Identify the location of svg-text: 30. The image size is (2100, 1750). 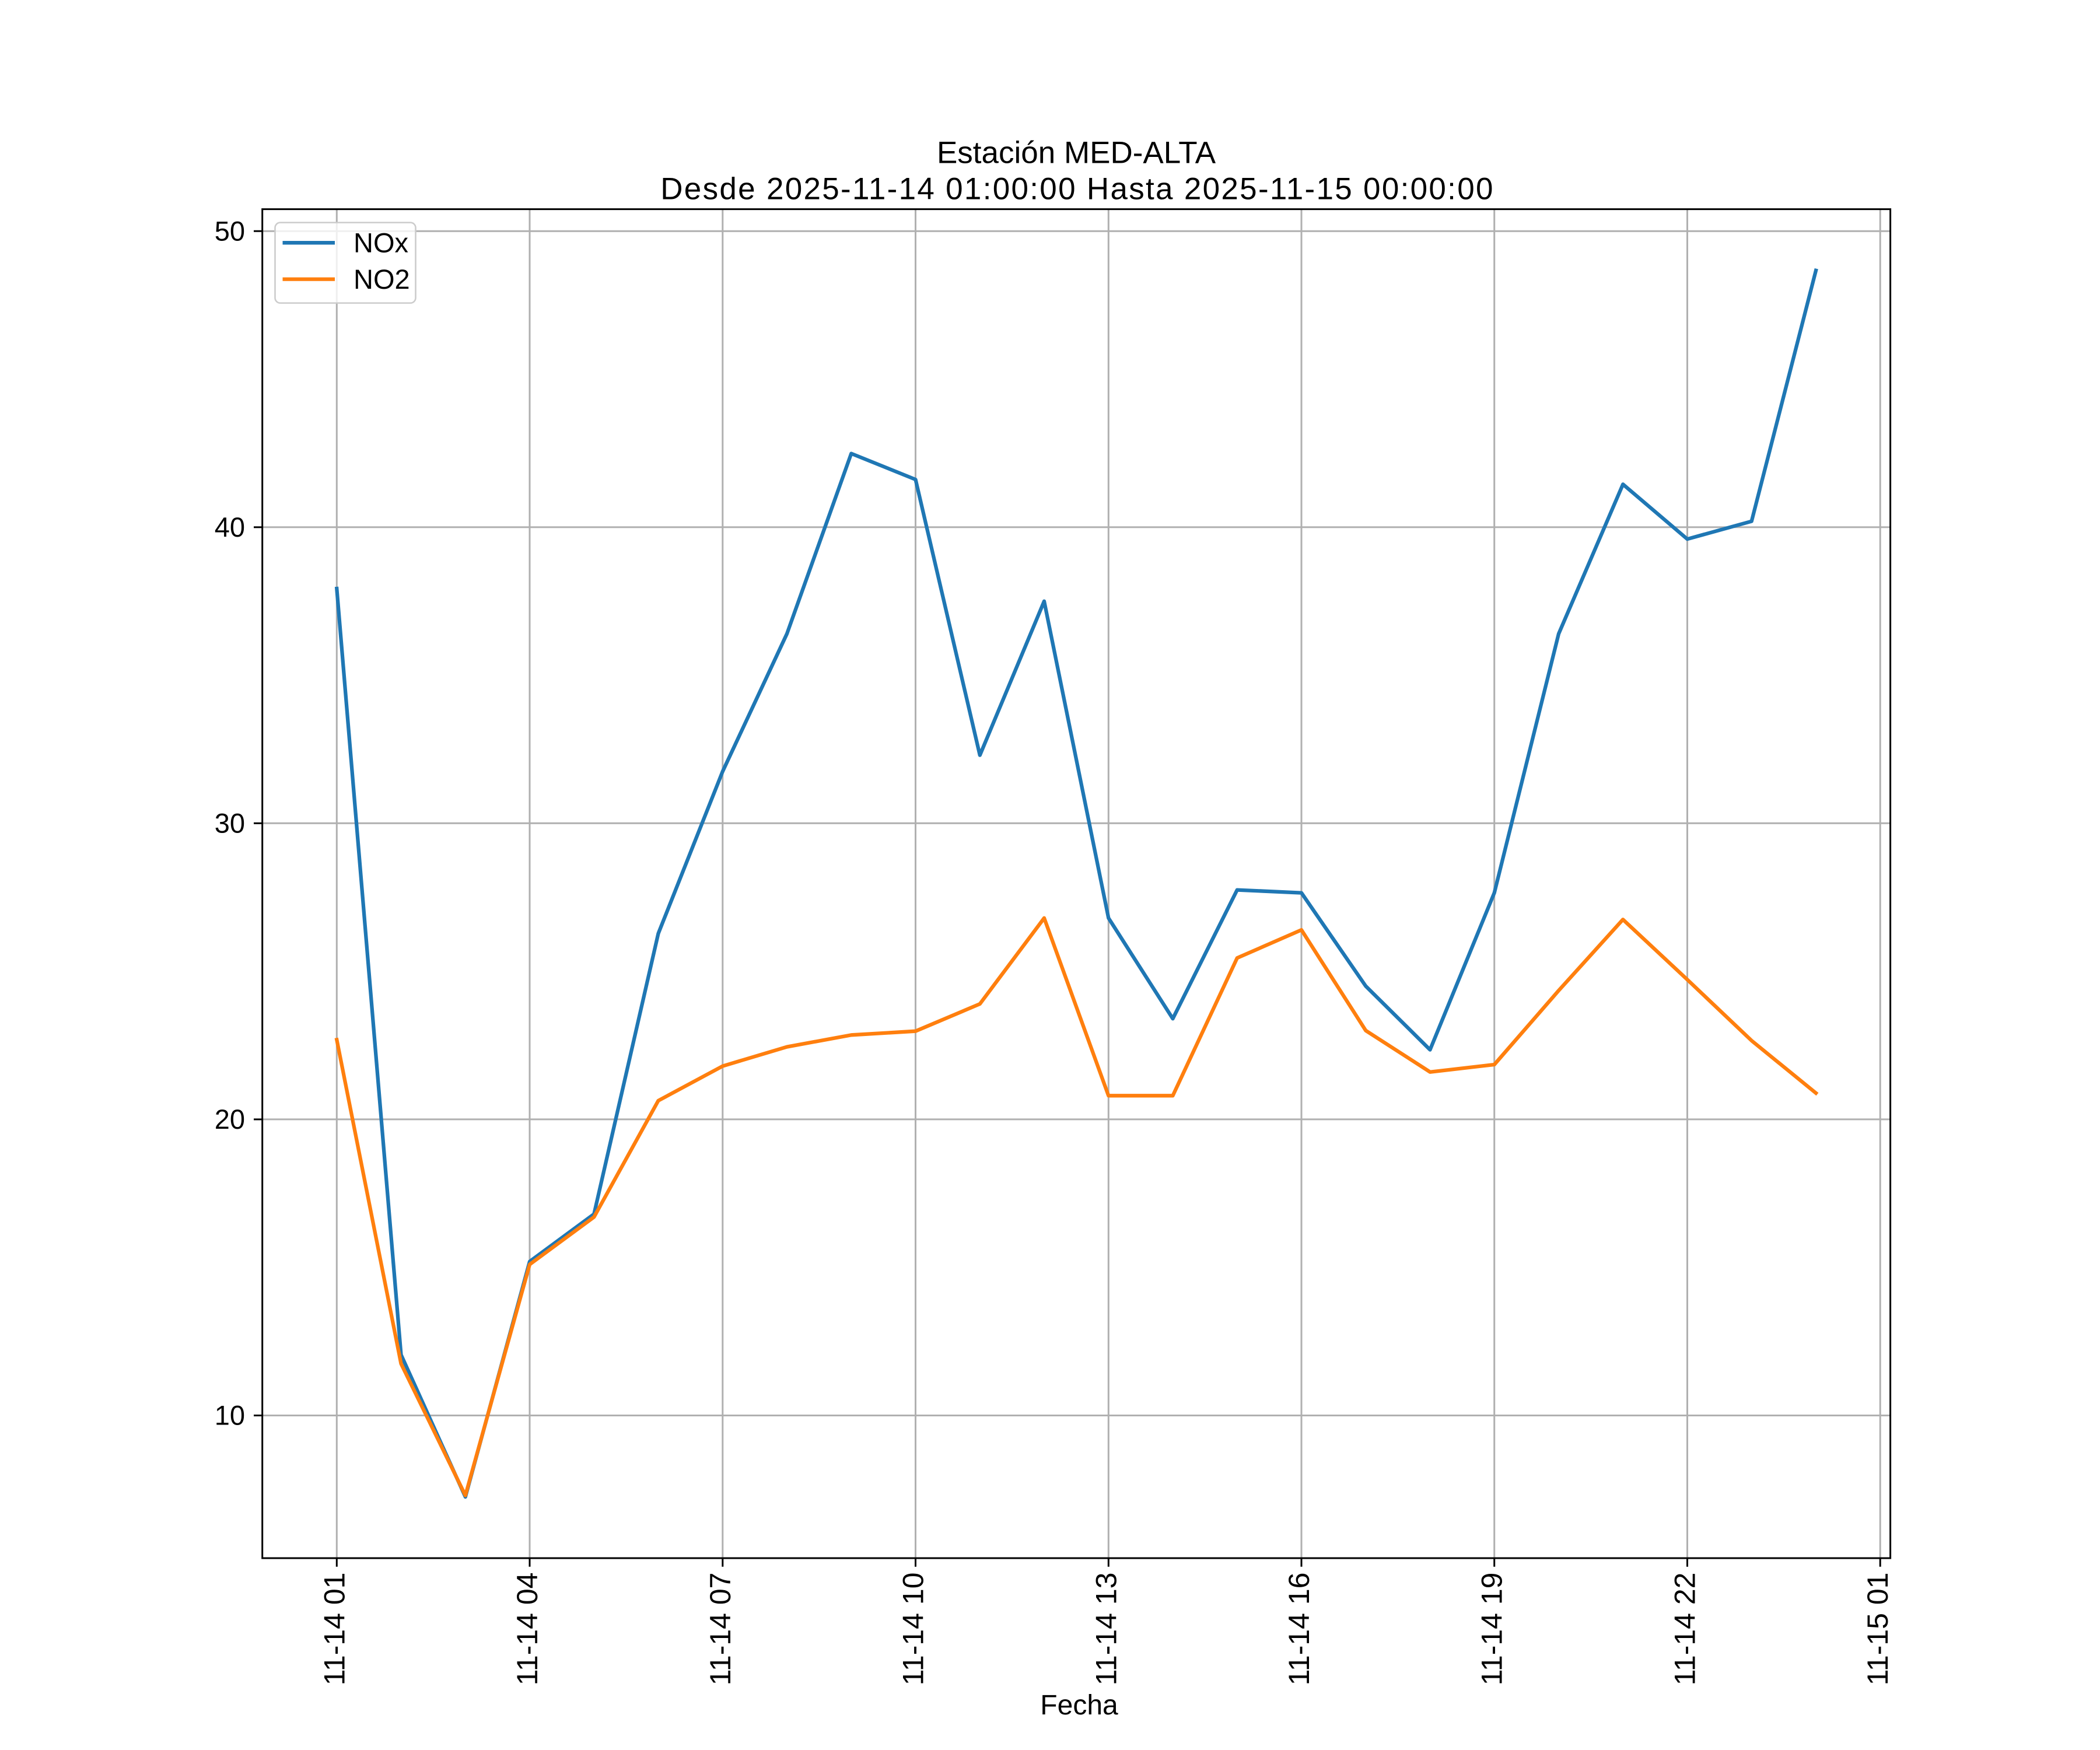
(230, 823).